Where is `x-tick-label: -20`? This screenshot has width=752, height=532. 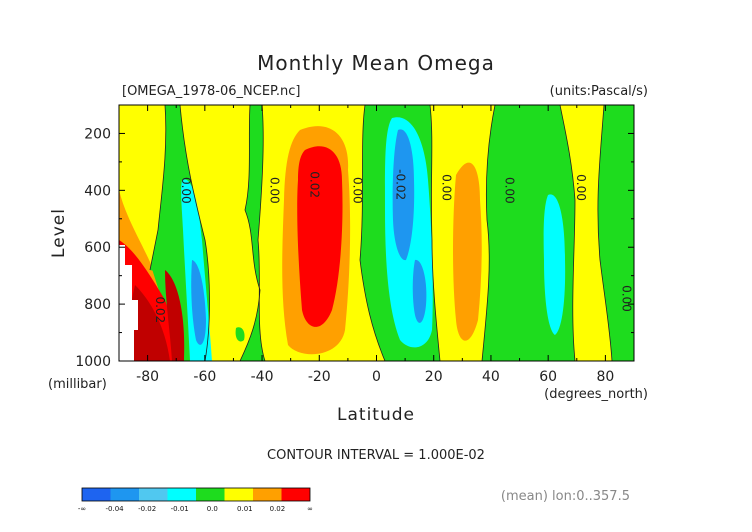
x-tick-label: -20 is located at coordinates (319, 377).